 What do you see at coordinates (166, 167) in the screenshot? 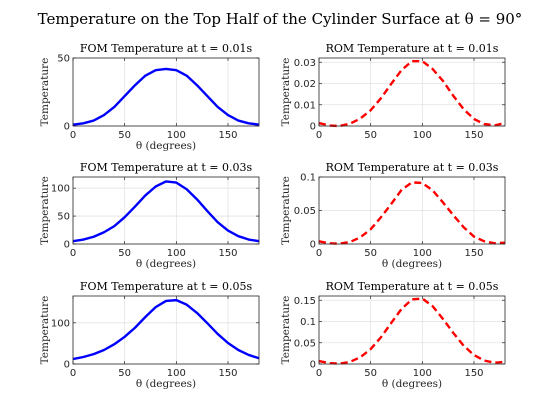
I see `subplot-title: FOM Temperature at t = 0.03s` at bounding box center [166, 167].